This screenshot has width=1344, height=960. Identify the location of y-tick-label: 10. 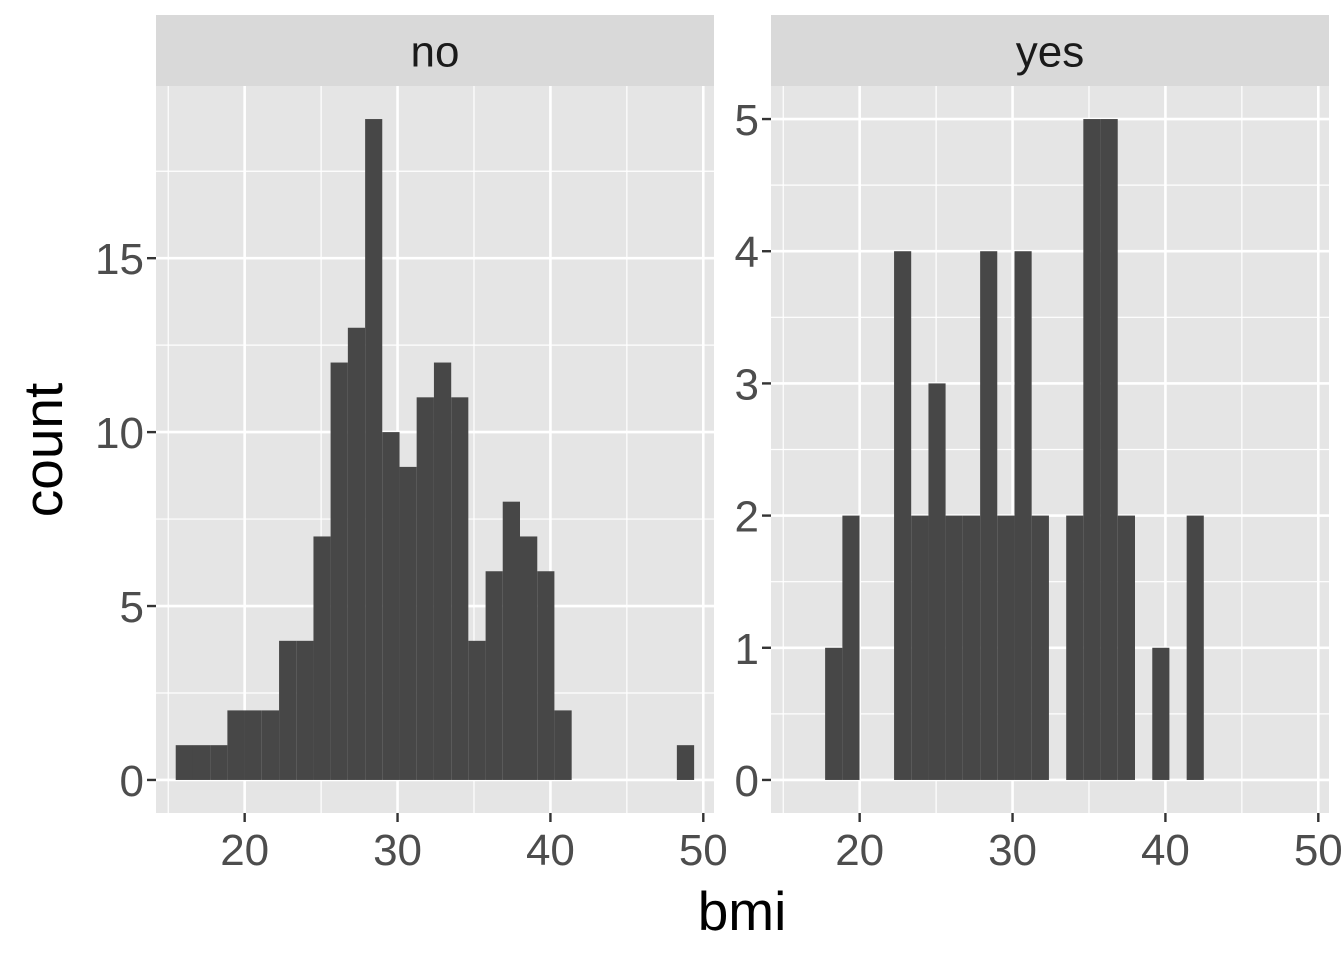
(119, 433).